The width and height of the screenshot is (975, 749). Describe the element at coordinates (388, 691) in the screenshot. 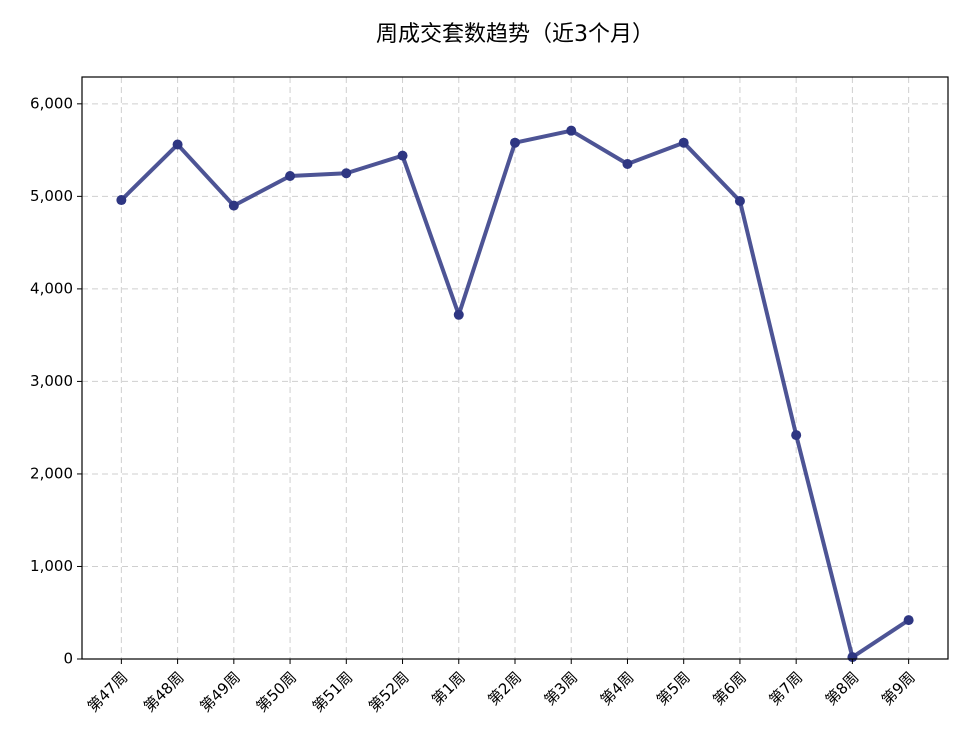

I see `x-tick-label: 第52周` at that location.